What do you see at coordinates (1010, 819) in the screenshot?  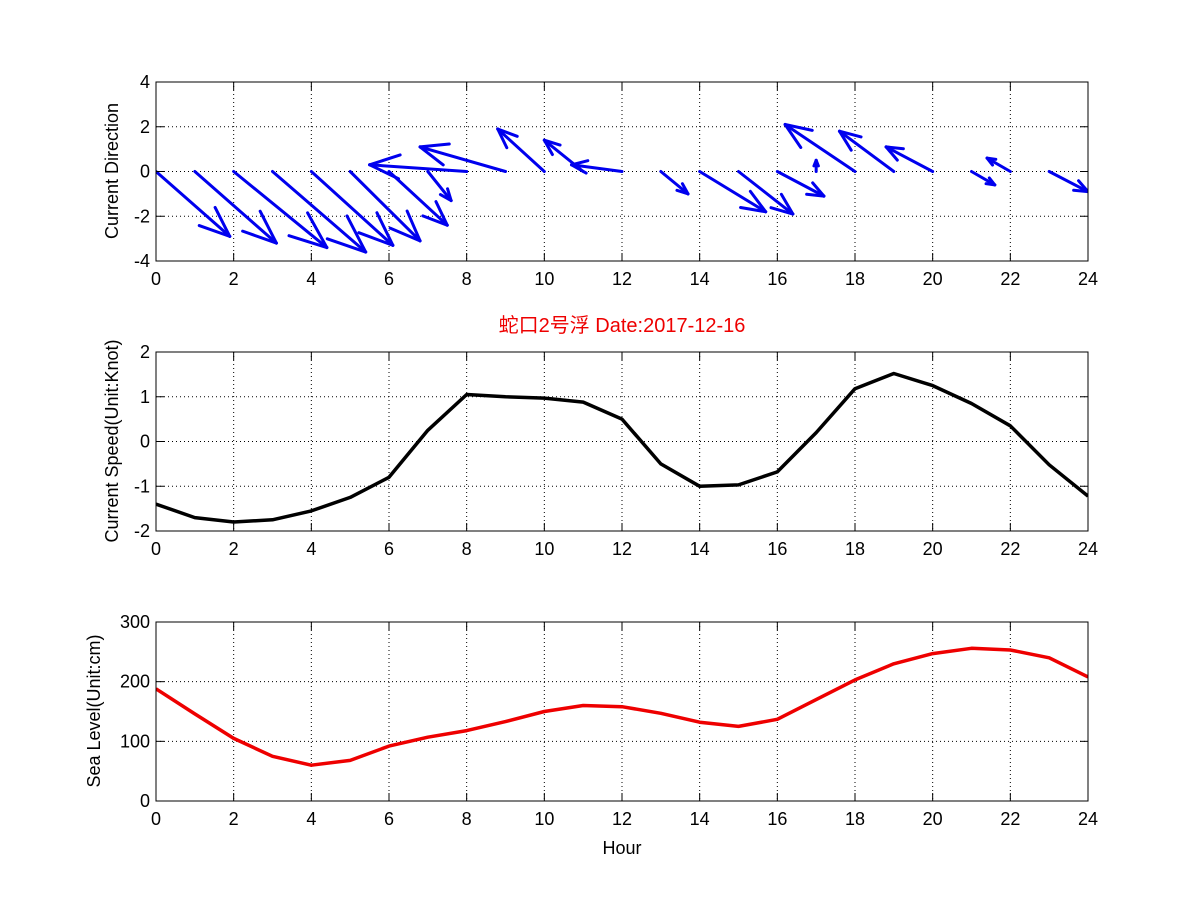 I see `sea-level-xtick-label: 22` at bounding box center [1010, 819].